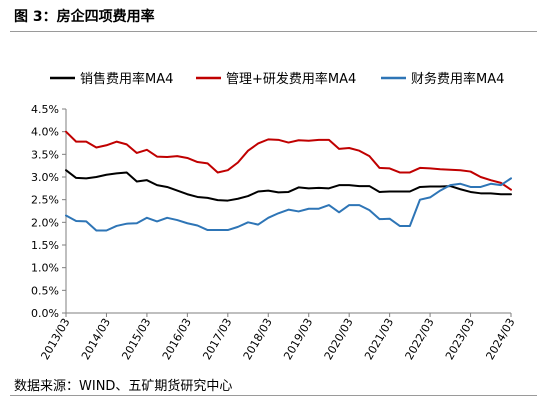 Image resolution: width=547 pixels, height=400 pixels. Describe the element at coordinates (457, 79) in the screenshot. I see `legend-label-3: 财务费用率MA4` at that location.